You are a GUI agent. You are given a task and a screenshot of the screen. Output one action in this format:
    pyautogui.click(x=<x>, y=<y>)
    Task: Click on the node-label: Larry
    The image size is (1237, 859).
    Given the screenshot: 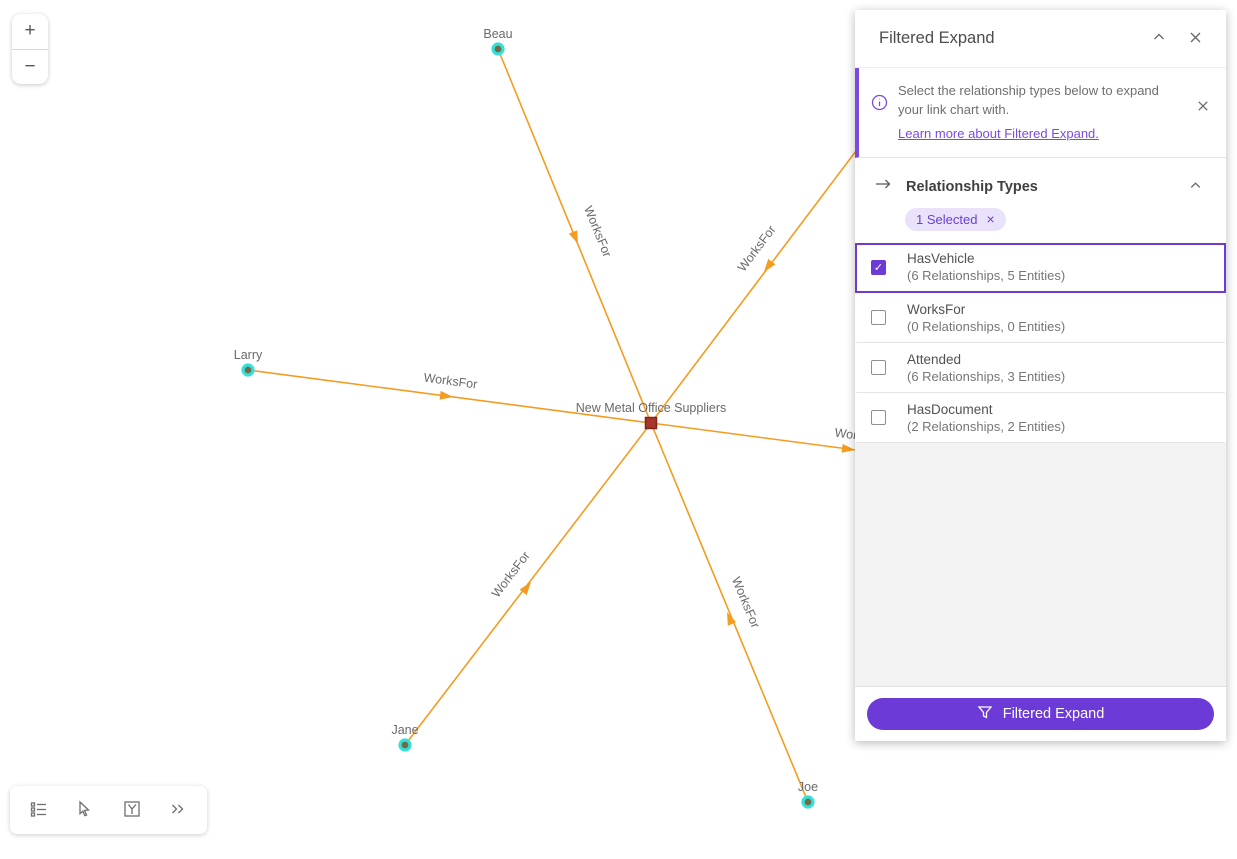 What is the action you would take?
    pyautogui.click(x=248, y=355)
    